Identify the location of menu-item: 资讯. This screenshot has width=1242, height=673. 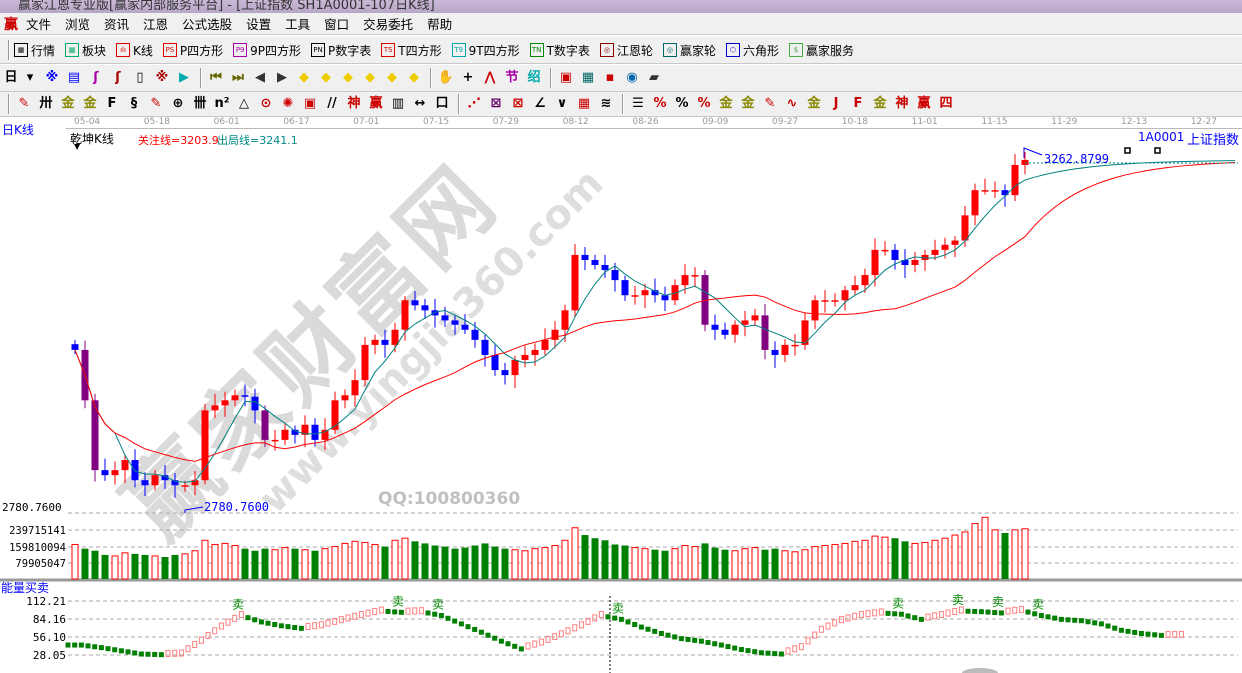
(117, 24).